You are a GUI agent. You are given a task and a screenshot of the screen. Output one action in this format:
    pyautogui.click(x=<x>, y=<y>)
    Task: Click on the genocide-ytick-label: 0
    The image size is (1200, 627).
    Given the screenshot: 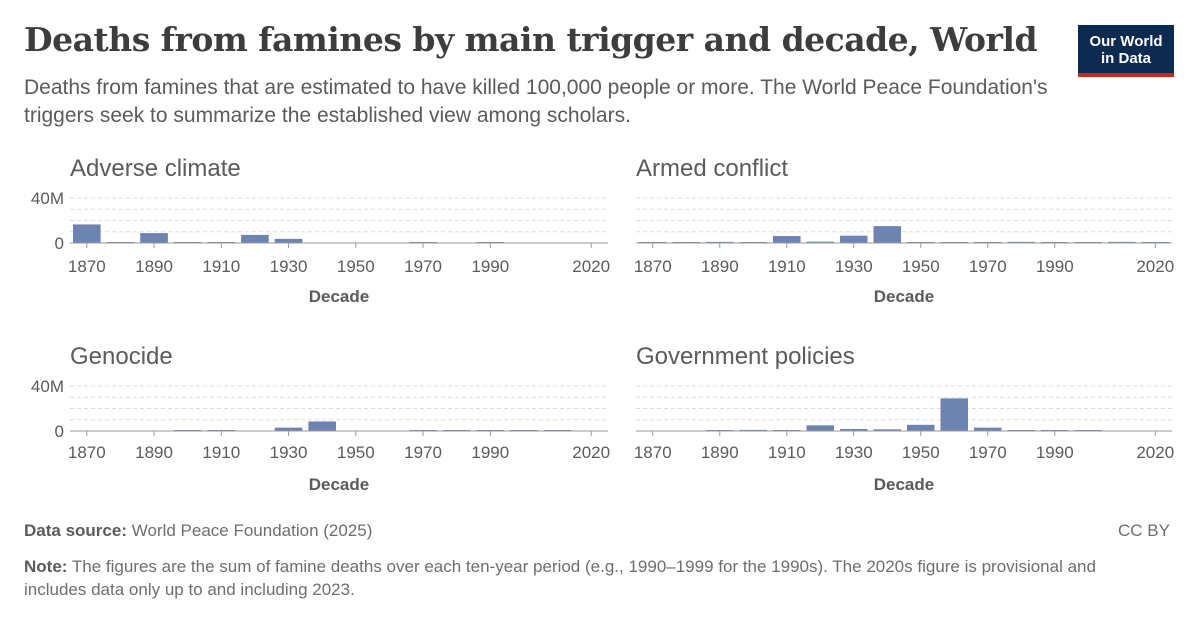 What is the action you would take?
    pyautogui.click(x=59, y=431)
    